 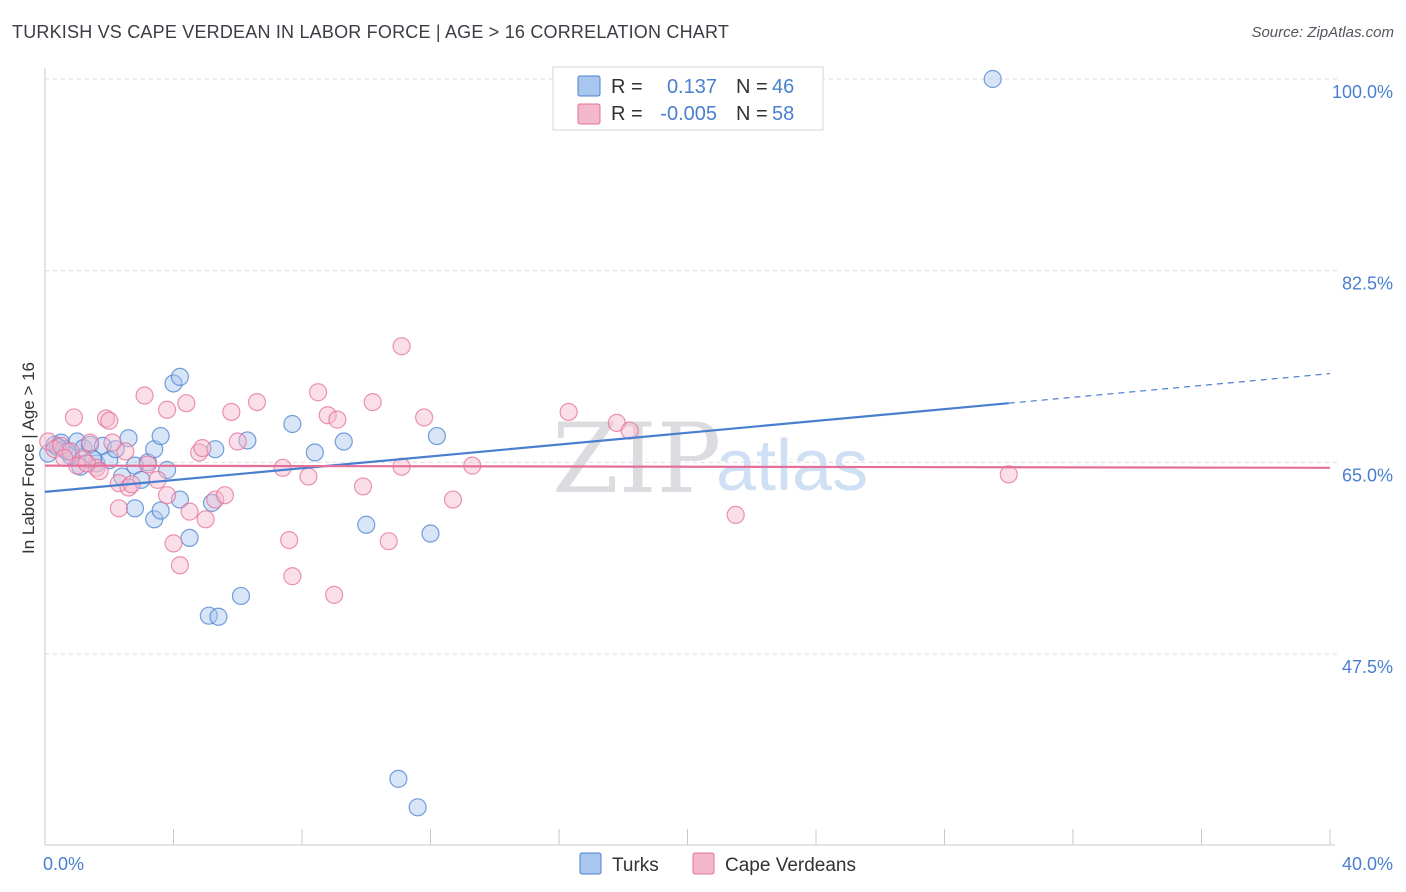 I want to click on x-tick-labels: 0.0% 40.0%, so click(x=718, y=864).